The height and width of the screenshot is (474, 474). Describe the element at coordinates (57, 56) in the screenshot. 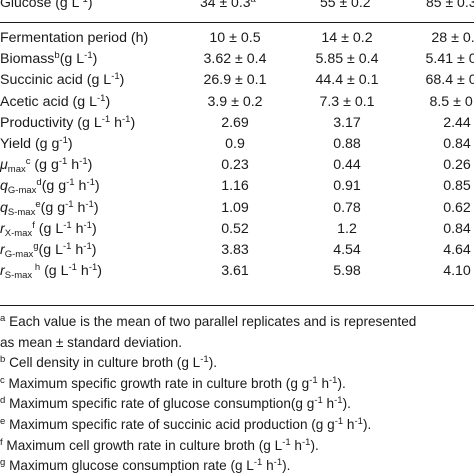

I see `row-label-sup: b` at that location.